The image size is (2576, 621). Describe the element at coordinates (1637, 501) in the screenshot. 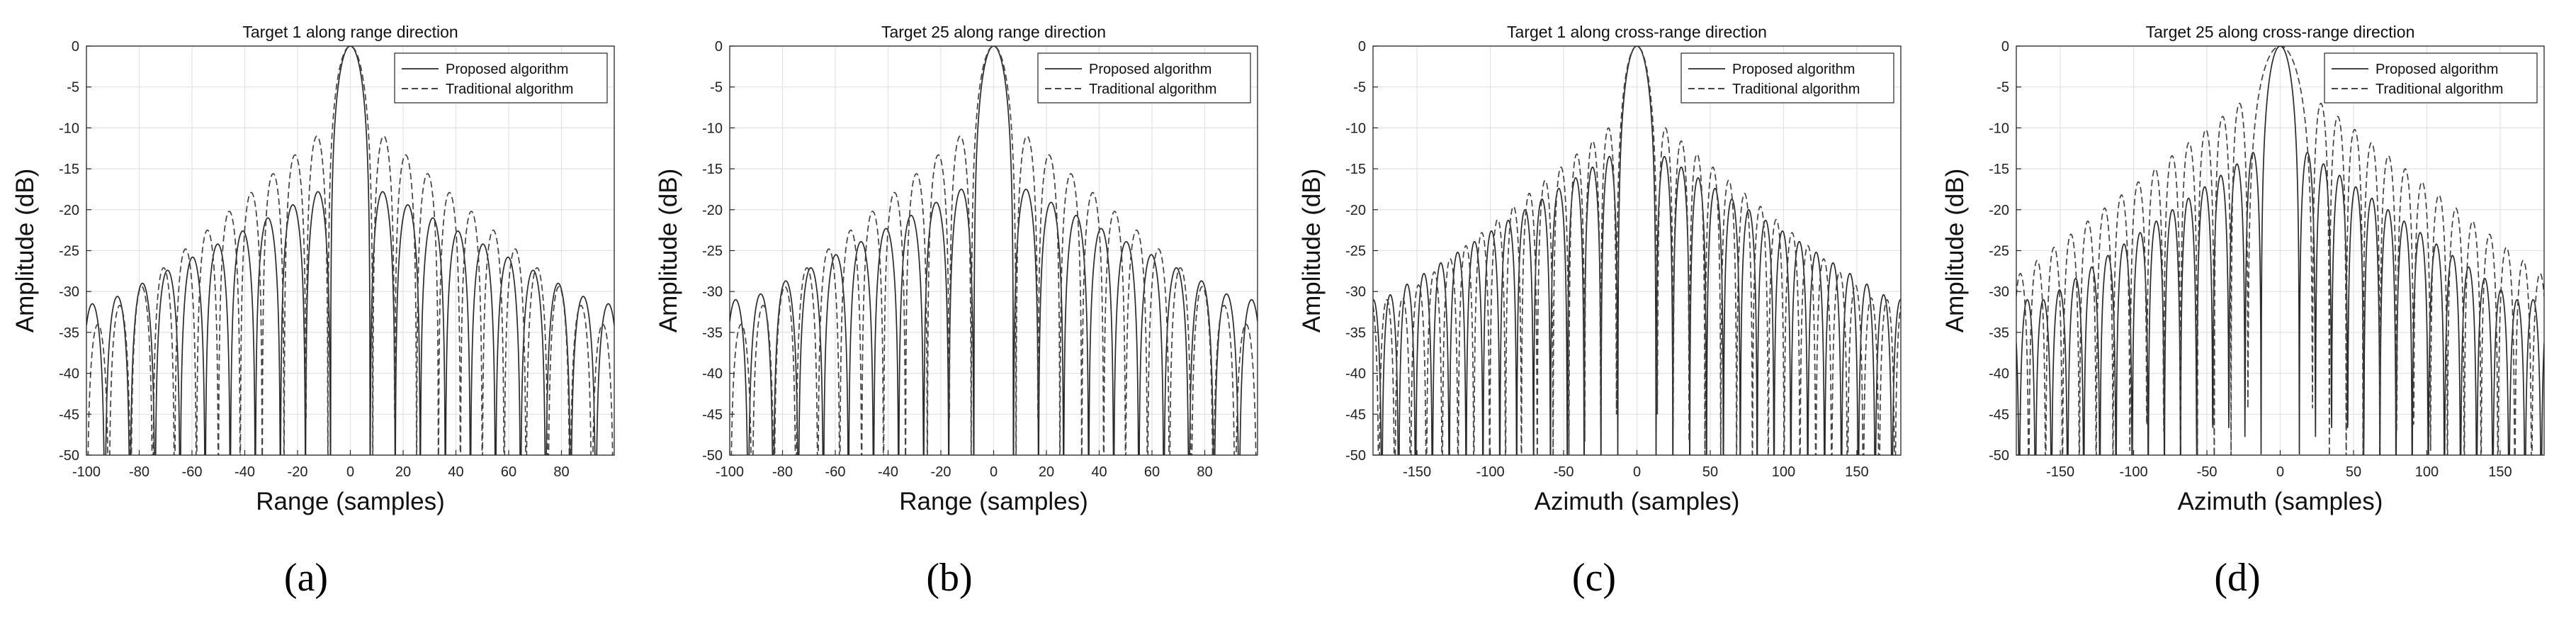

I see `x-axis-label: Azimuth (samples)` at that location.